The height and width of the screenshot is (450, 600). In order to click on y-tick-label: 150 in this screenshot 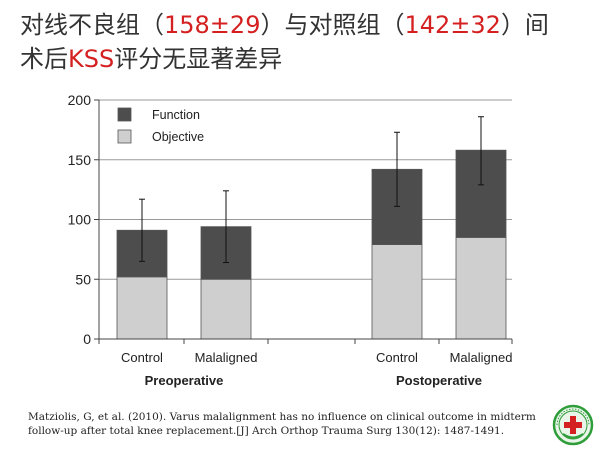, I will do `click(80, 160)`.